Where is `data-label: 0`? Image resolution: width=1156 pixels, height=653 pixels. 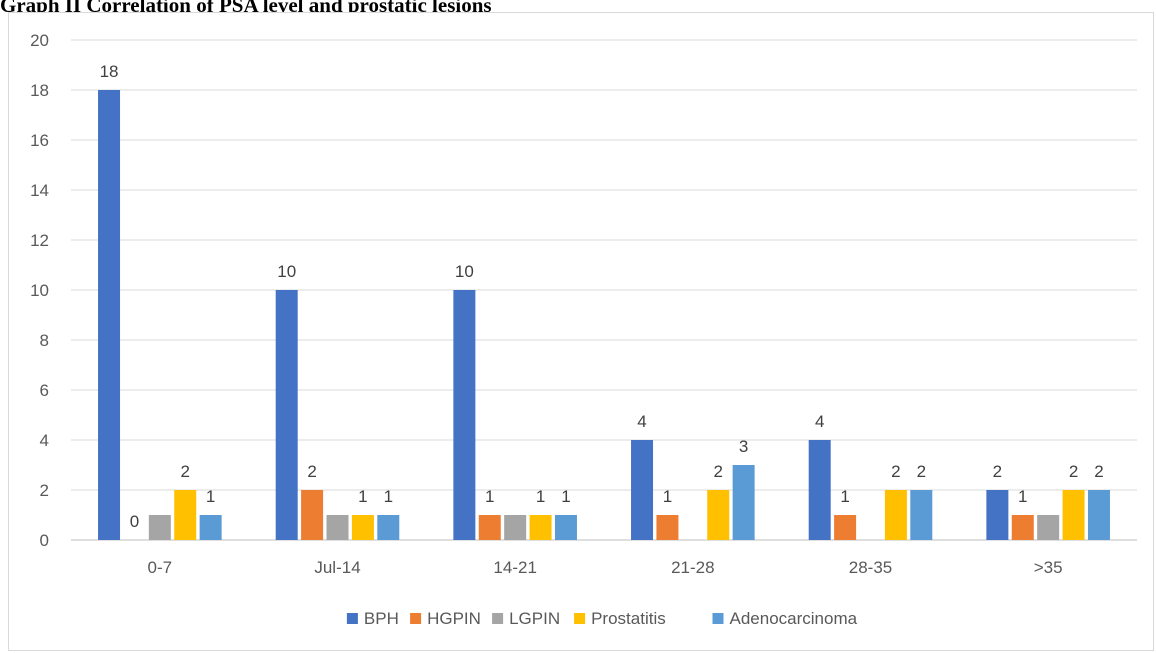 data-label: 0 is located at coordinates (134, 521).